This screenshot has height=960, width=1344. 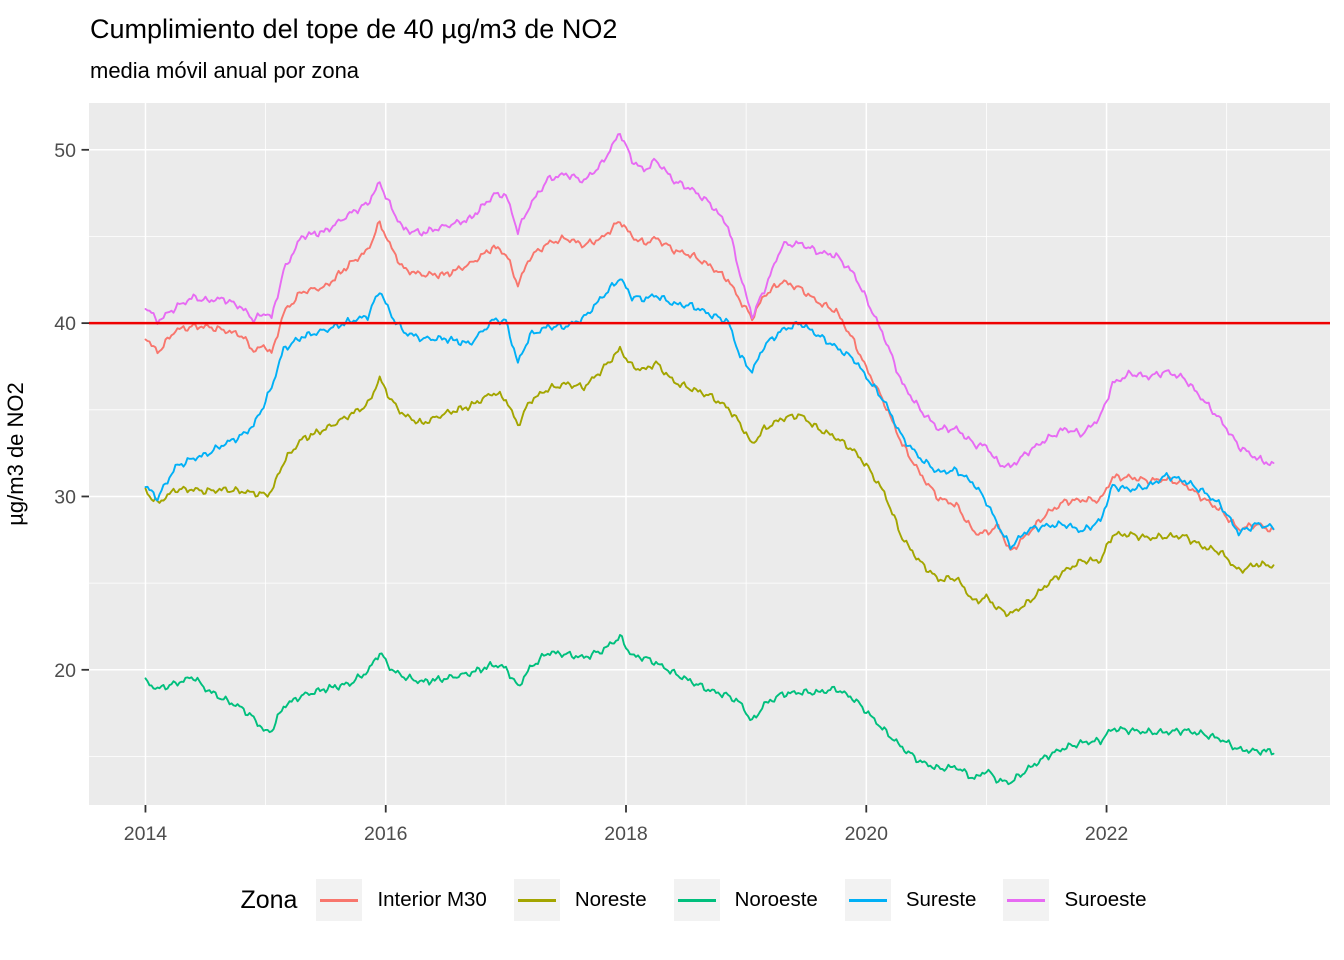 What do you see at coordinates (625, 834) in the screenshot?
I see `x-tick-label: 2018` at bounding box center [625, 834].